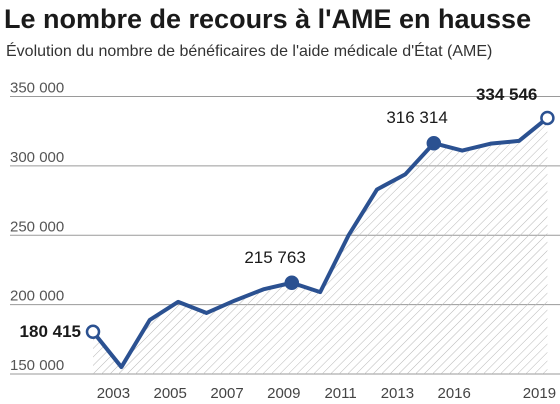 This screenshot has width=560, height=404. I want to click on x-tick-label: 2013, so click(397, 393).